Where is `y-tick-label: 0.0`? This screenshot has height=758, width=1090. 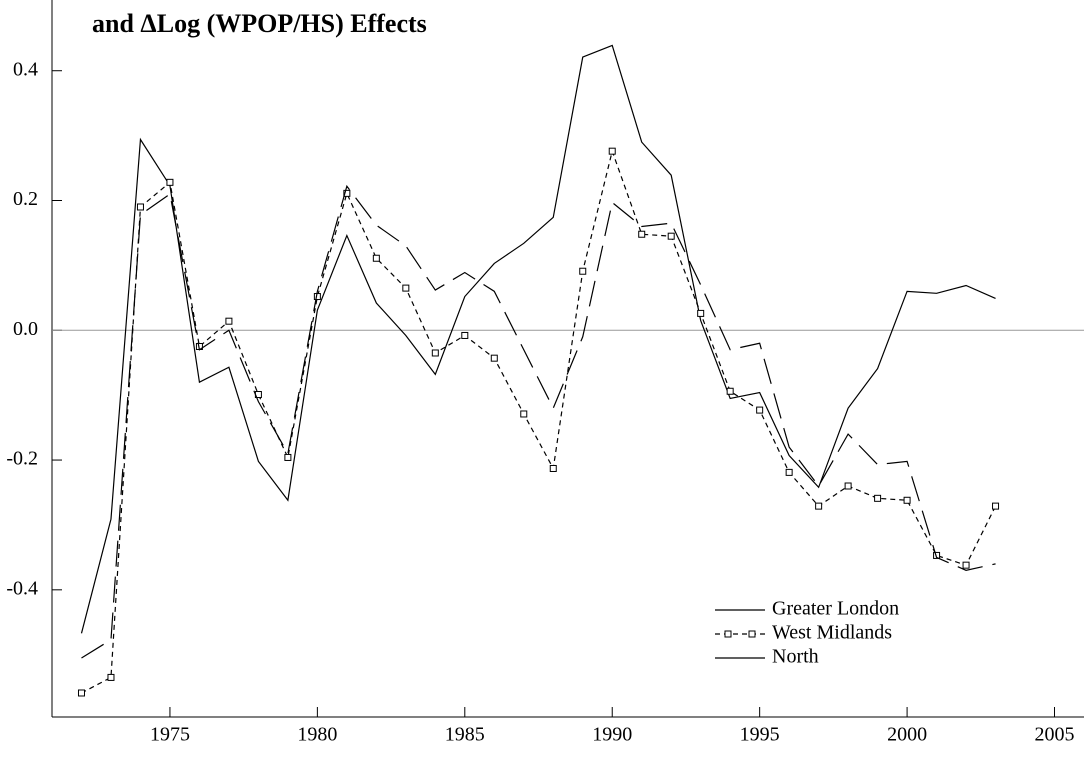
y-tick-label: 0.0 is located at coordinates (25, 329).